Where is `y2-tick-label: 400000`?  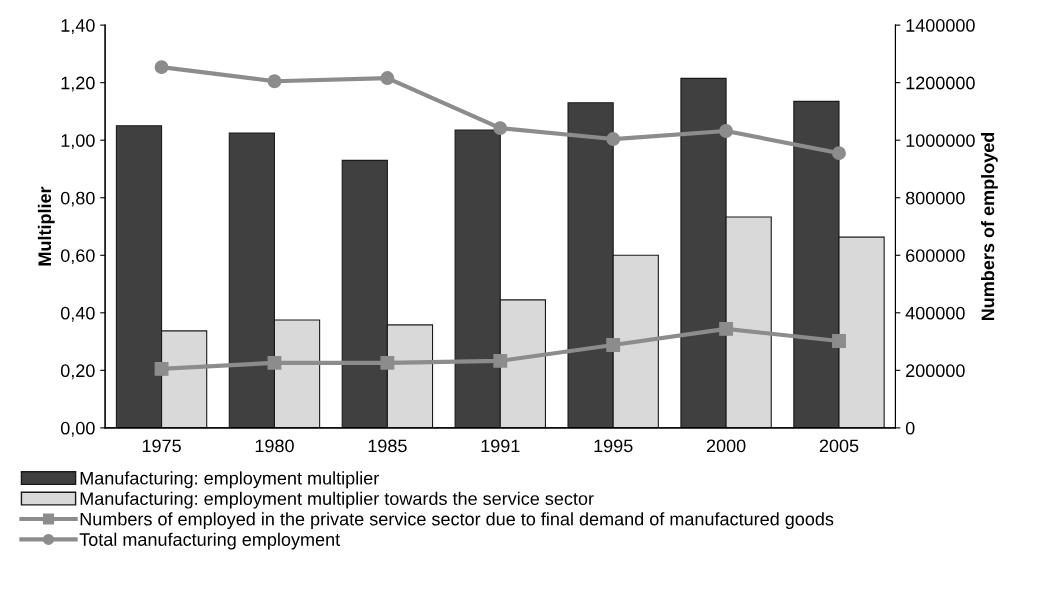
y2-tick-label: 400000 is located at coordinates (935, 313).